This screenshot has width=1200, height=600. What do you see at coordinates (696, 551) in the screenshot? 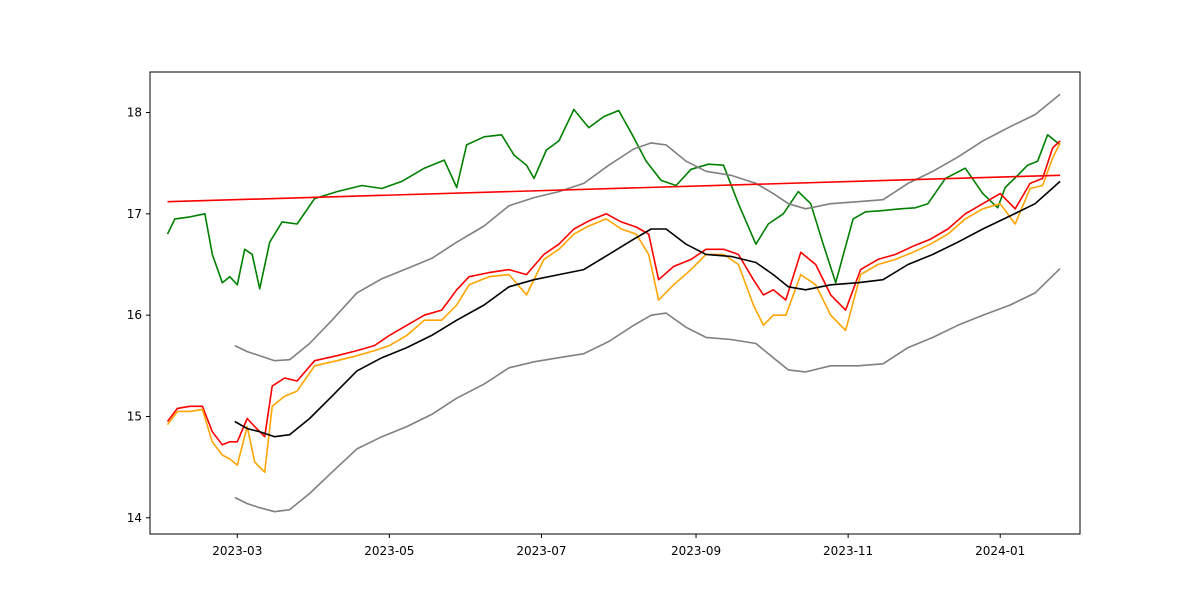
I see `x-tick-label-4: 2023-09` at bounding box center [696, 551].